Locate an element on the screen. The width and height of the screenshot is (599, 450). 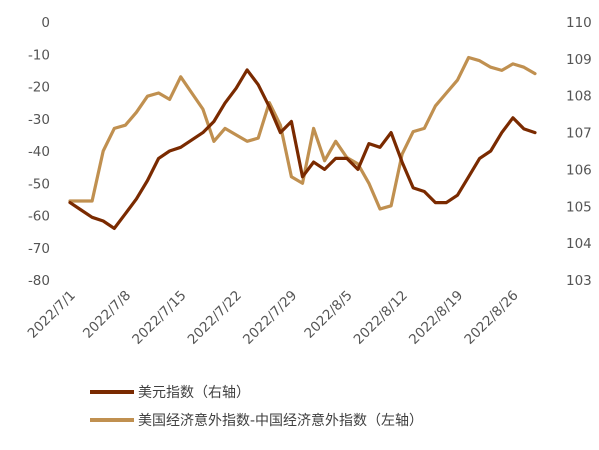
legend-item-spread: 美国经济意外指数-中国经济意外指数（左轴） is located at coordinates (256, 420).